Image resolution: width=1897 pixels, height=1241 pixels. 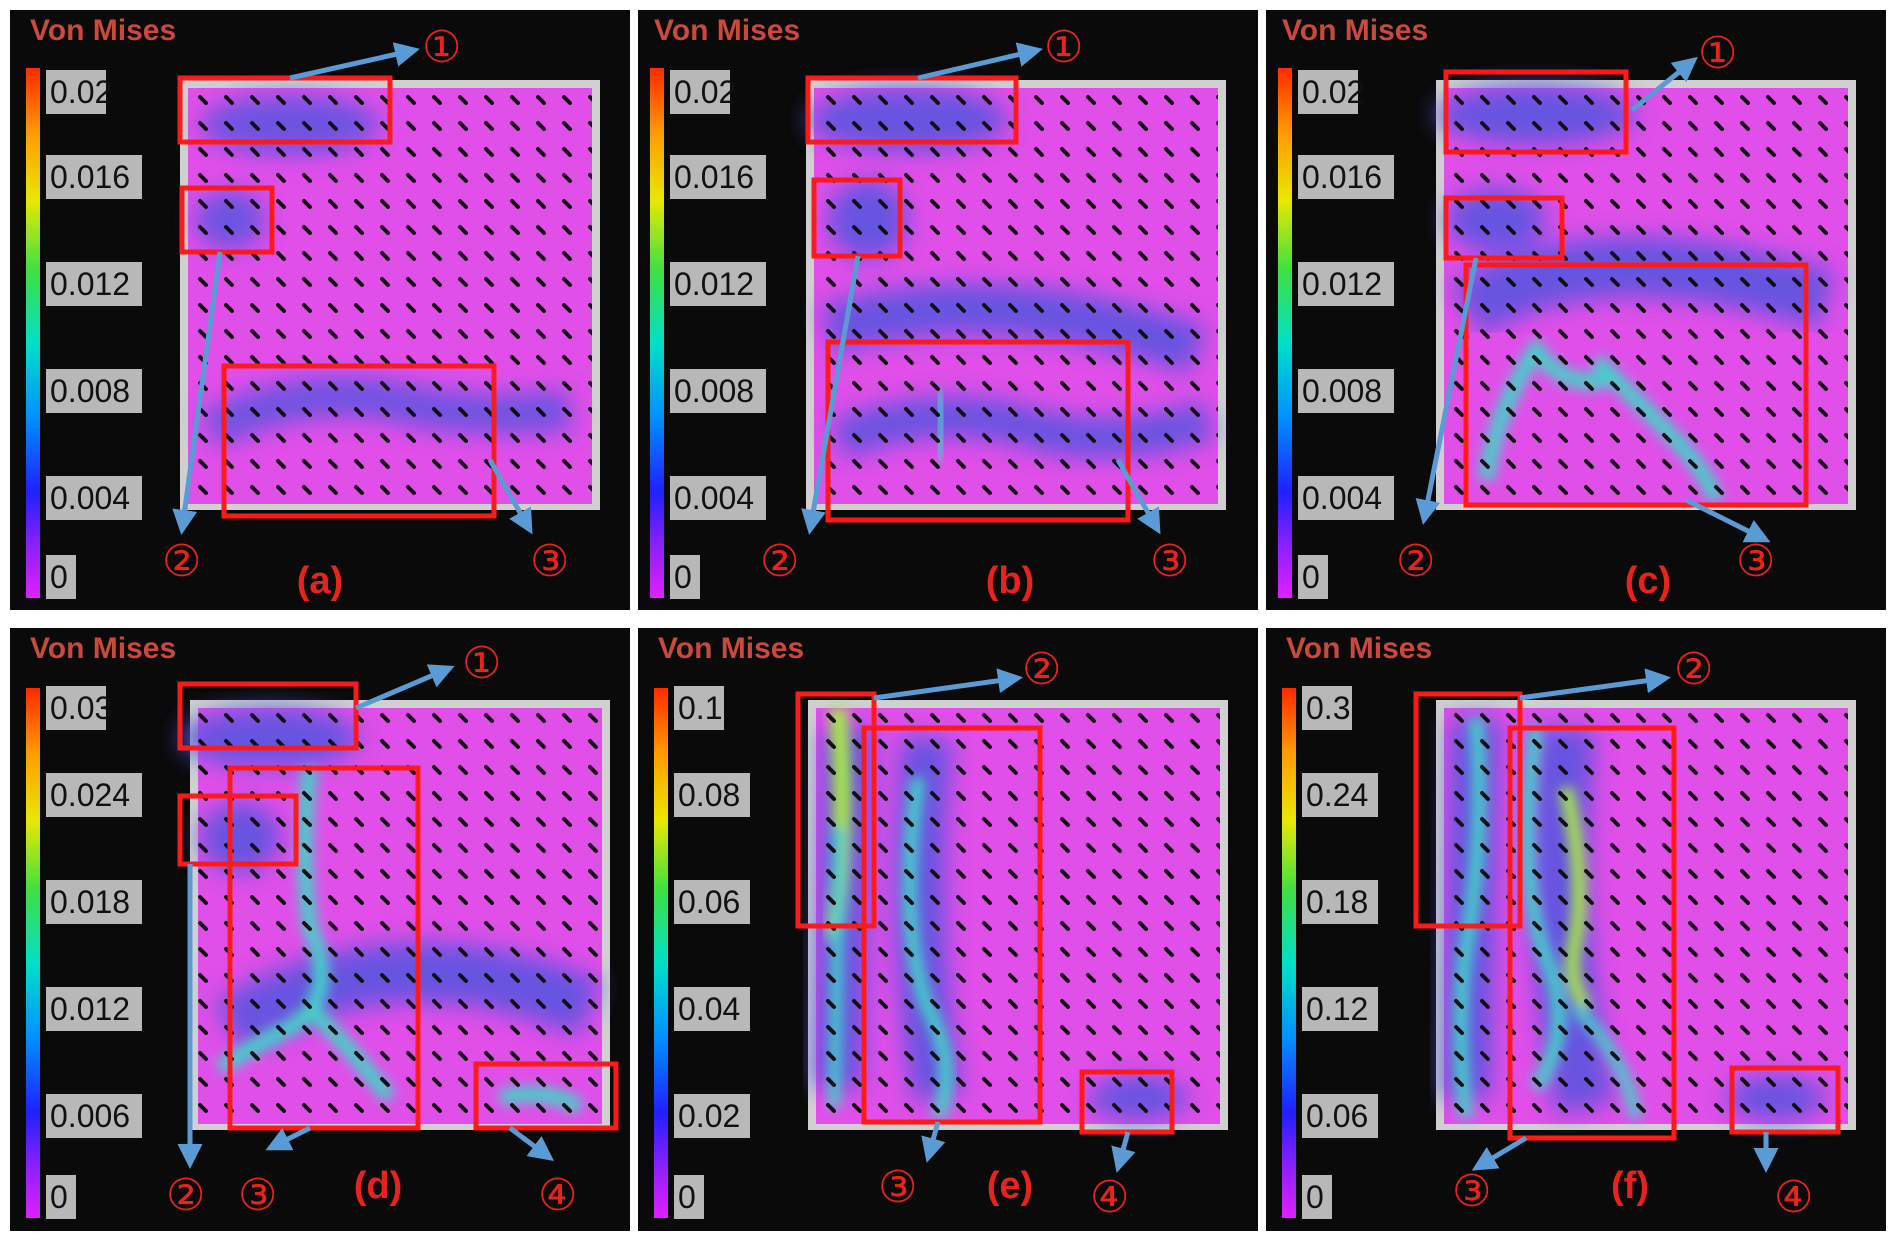 What do you see at coordinates (1109, 1197) in the screenshot?
I see `marker-3: ④` at bounding box center [1109, 1197].